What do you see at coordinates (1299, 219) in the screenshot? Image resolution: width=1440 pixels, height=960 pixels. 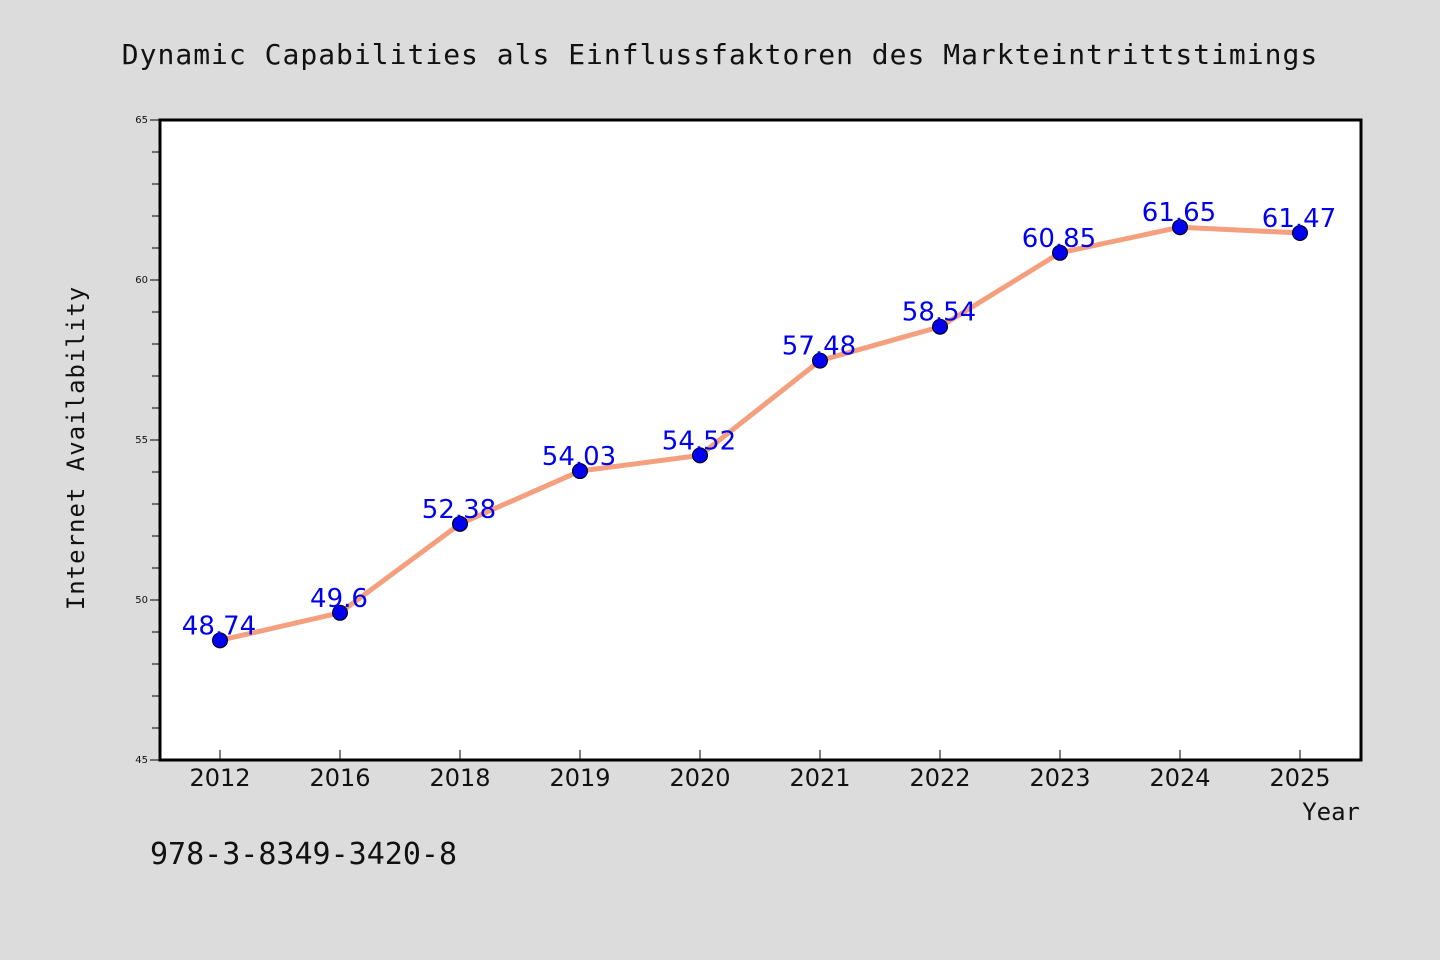 I see `data-label: 61.47` at bounding box center [1299, 219].